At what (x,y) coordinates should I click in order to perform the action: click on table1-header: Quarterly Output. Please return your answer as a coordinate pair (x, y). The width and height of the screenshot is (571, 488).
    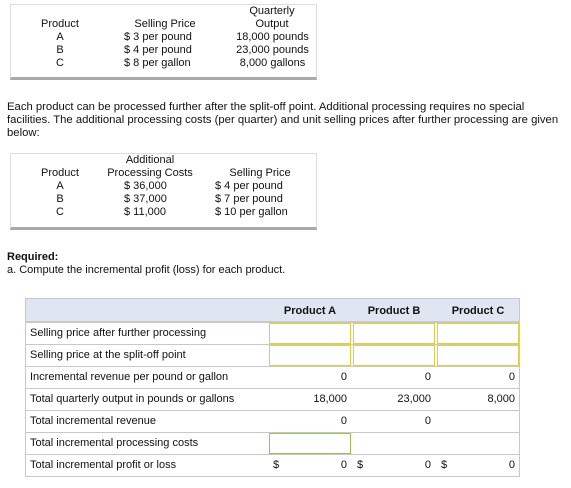
    Looking at the image, I should click on (272, 17).